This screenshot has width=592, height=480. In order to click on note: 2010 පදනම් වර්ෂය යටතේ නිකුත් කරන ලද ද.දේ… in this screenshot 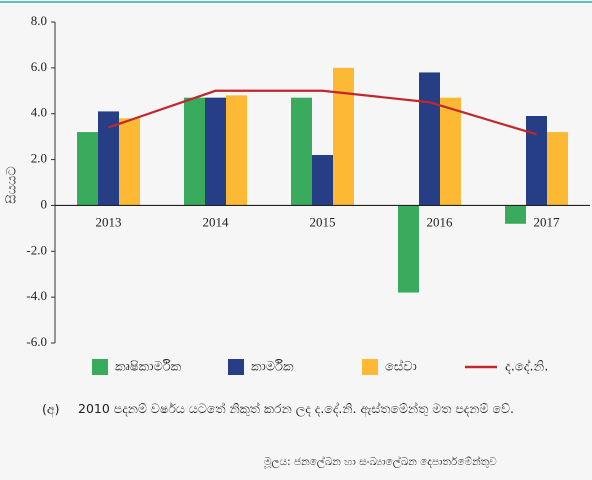, I will do `click(296, 408)`.